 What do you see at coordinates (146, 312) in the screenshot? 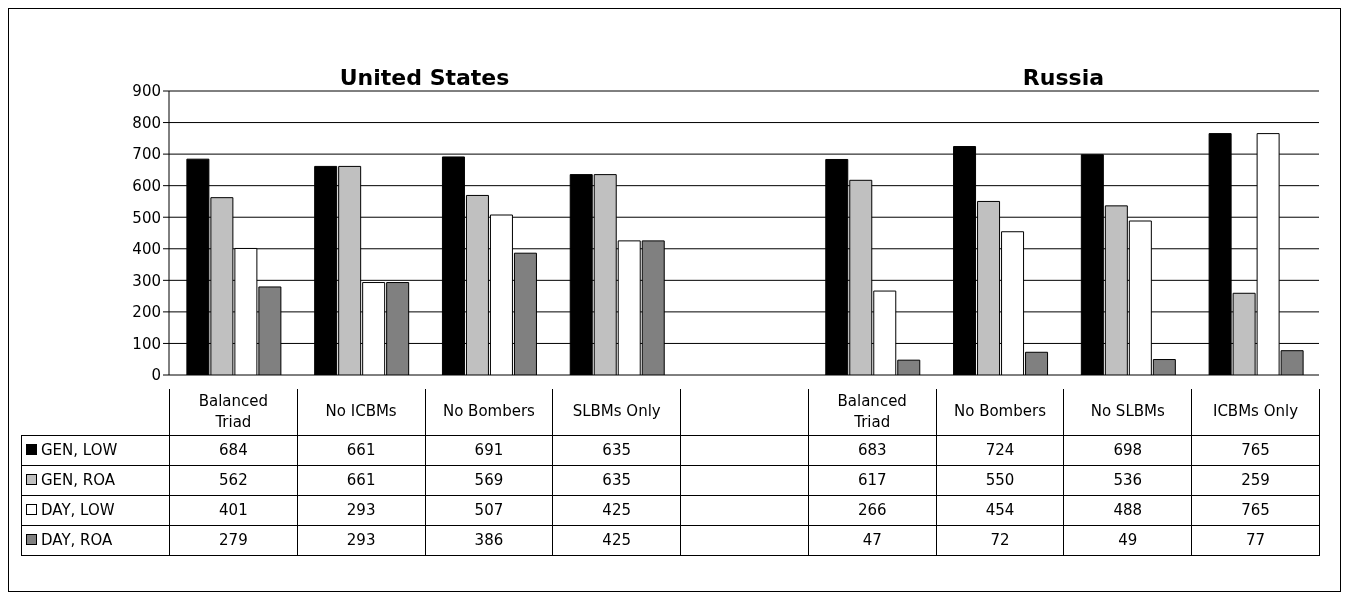
I see `y-tick-label: 200` at bounding box center [146, 312].